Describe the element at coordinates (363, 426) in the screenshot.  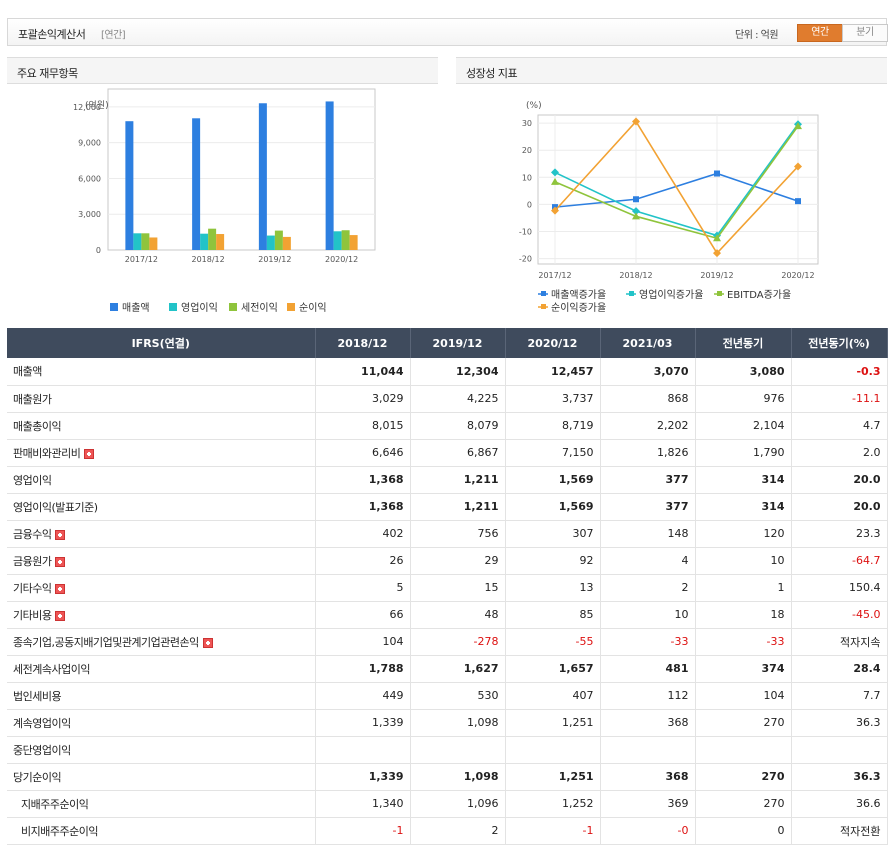
I see `value-cell: 8,015` at that location.